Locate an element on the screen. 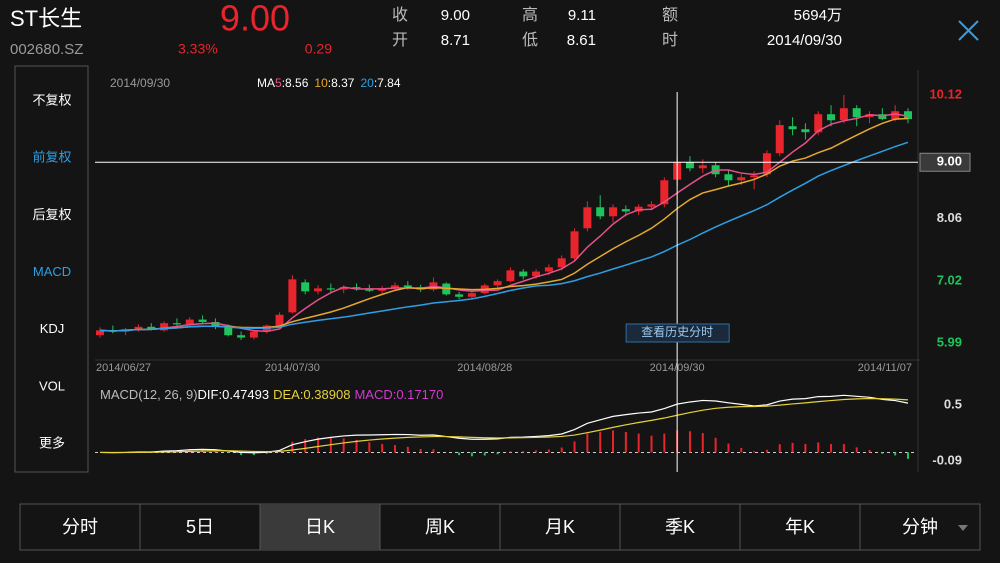 Image resolution: width=1000 pixels, height=563 pixels. tab: 月K is located at coordinates (560, 527).